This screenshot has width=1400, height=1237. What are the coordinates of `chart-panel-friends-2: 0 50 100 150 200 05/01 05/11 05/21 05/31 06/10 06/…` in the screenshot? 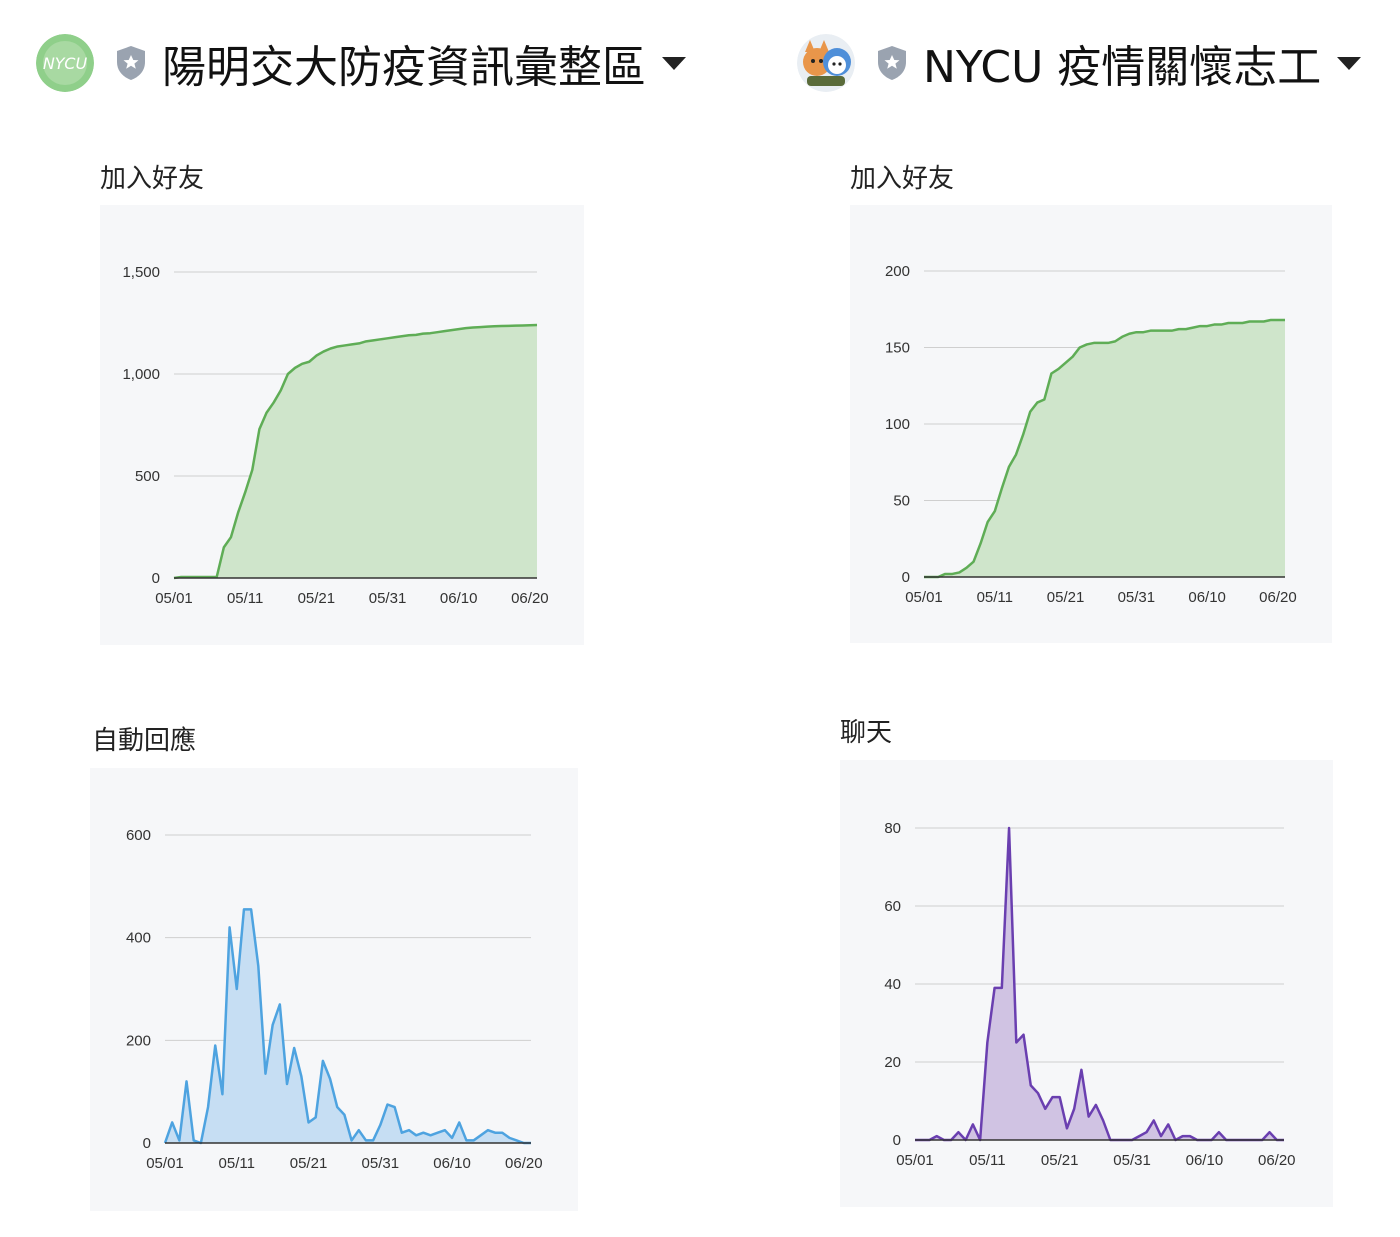 It's located at (1091, 424).